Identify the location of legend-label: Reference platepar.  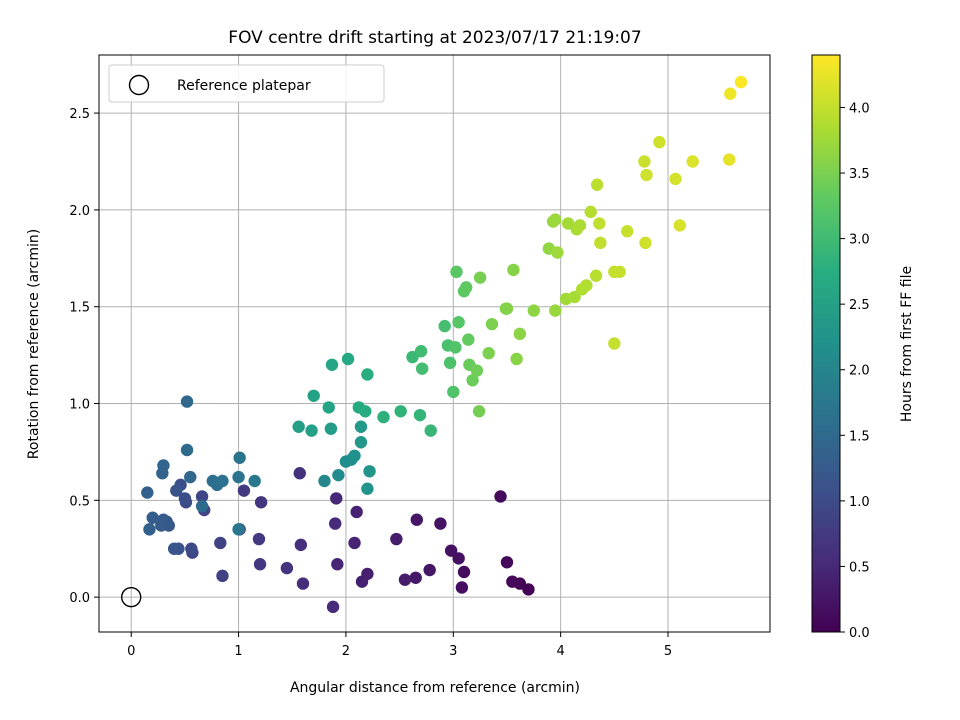
(244, 86).